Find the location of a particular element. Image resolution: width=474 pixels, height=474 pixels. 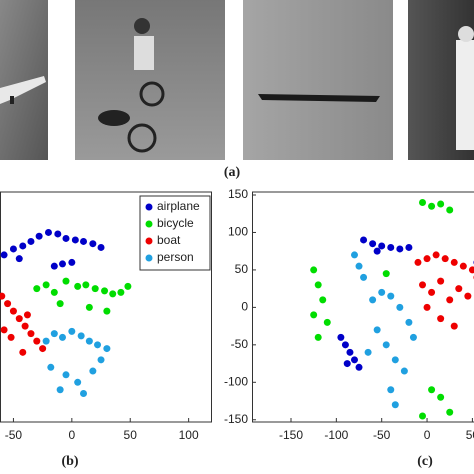

image-boat is located at coordinates (318, 80).